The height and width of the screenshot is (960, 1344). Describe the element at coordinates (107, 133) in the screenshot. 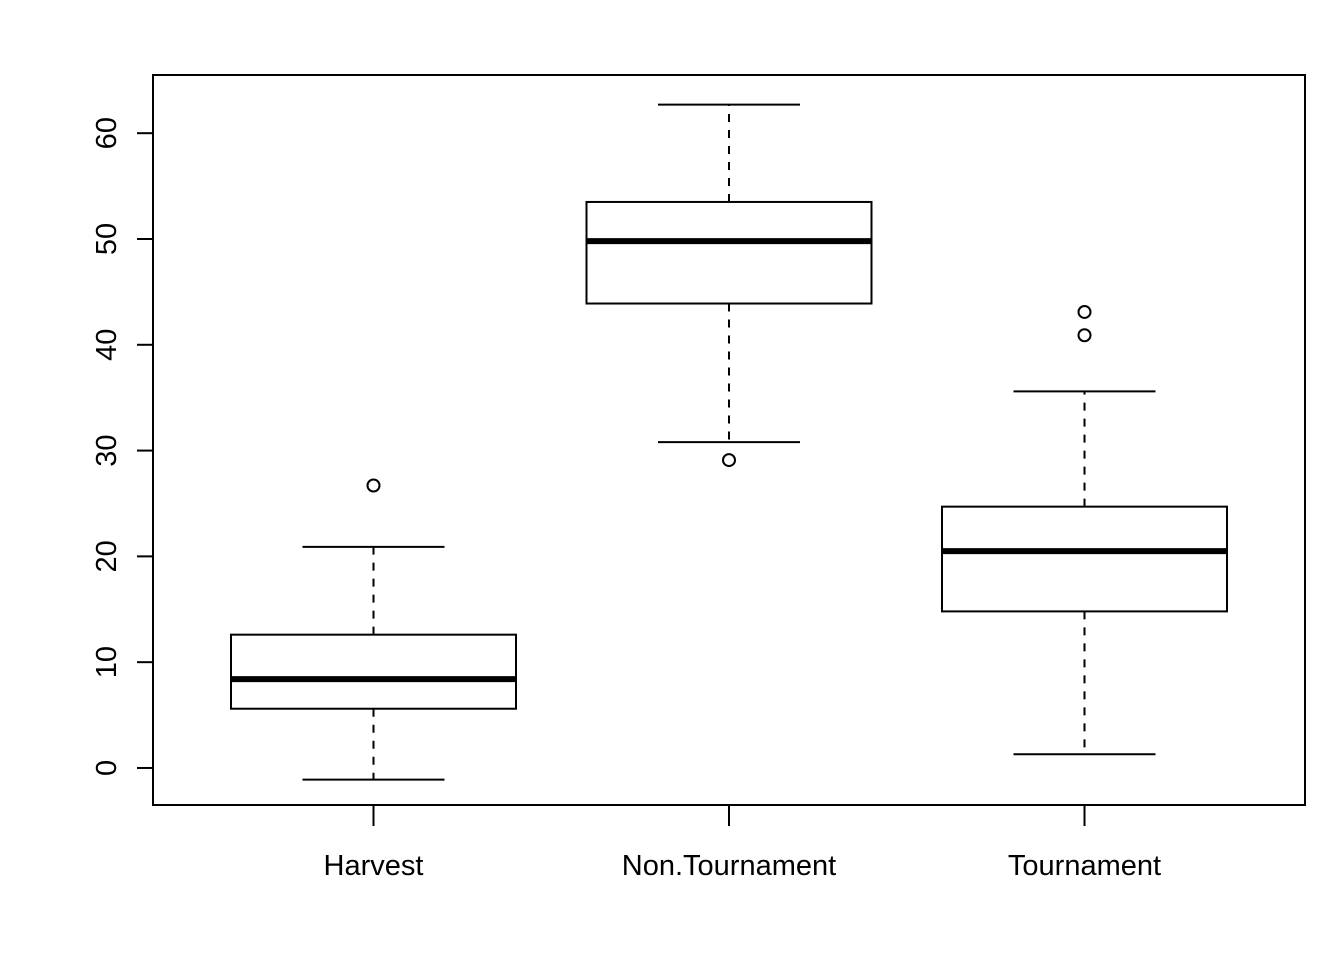

I see `y-tick-label: 60` at that location.